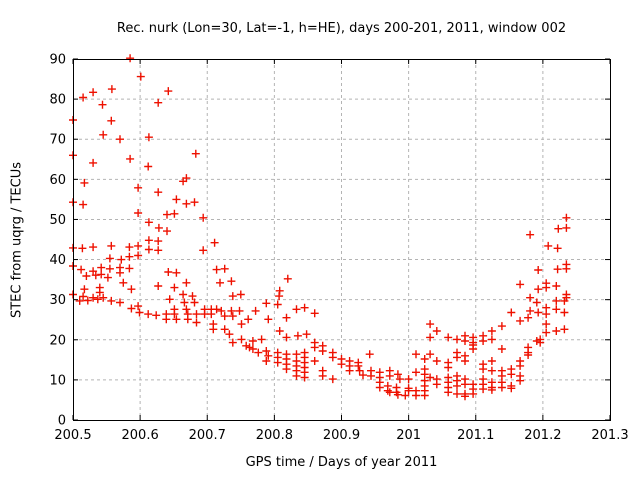 The height and width of the screenshot is (480, 640). Describe the element at coordinates (57, 60) in the screenshot. I see `y-tick-label: 90` at that location.